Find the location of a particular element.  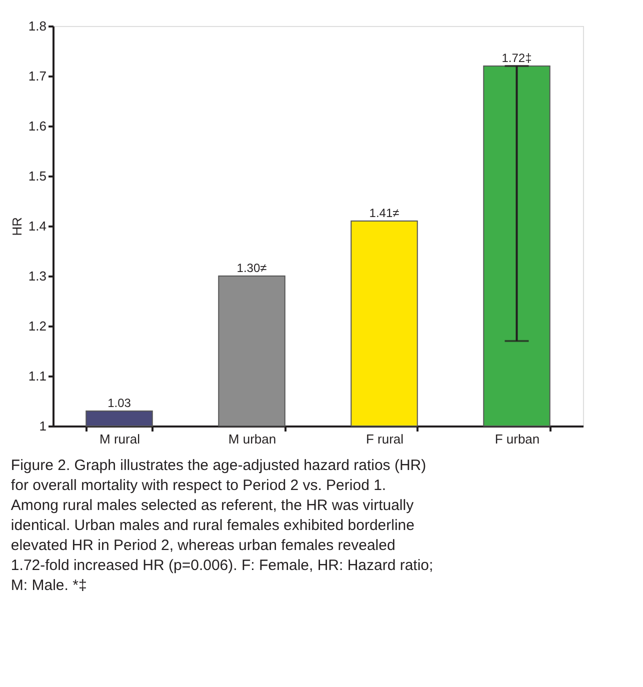

data-label: 1.30≠ is located at coordinates (252, 268).